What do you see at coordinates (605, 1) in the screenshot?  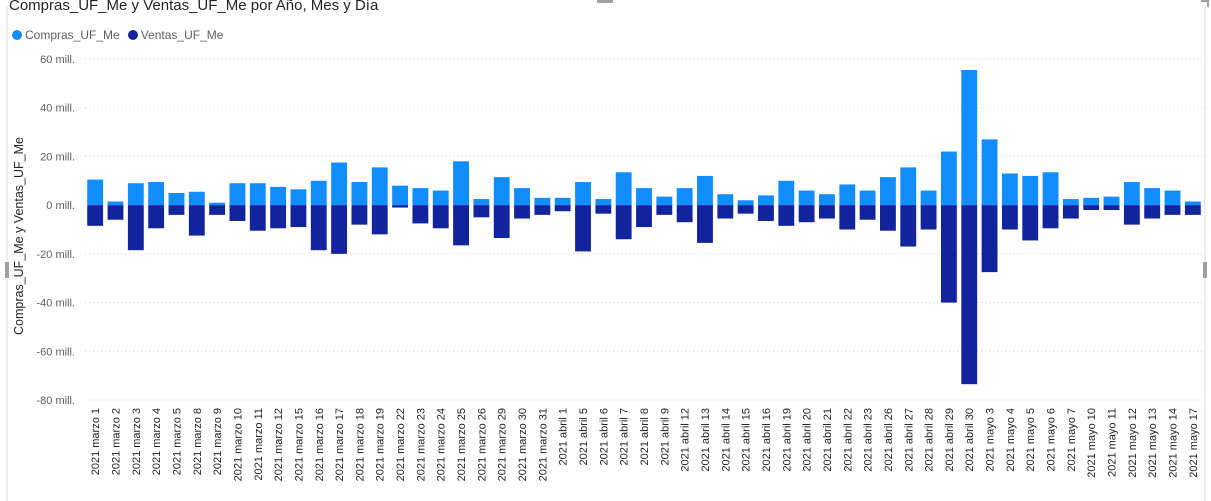 I see `resize-handle-top` at bounding box center [605, 1].